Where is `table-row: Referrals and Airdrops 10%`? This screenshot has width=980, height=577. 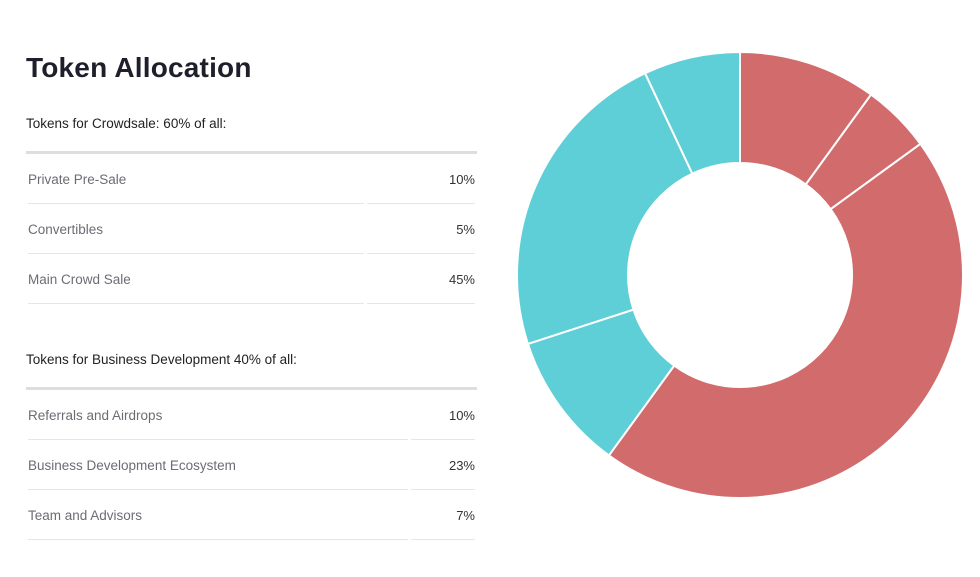
table-row: Referrals and Airdrops 10% is located at coordinates (251, 415).